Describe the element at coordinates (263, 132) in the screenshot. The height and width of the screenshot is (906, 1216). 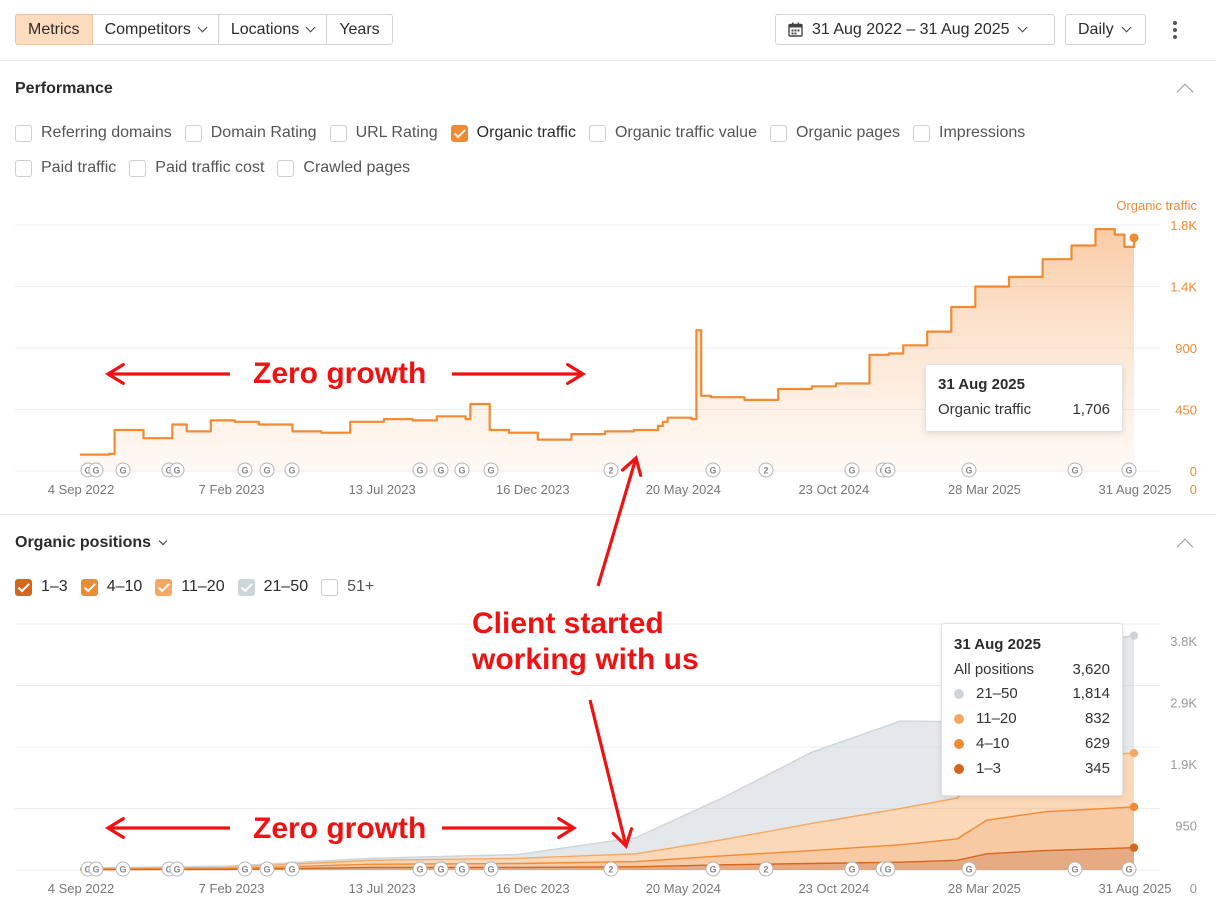
I see `checkbox-label: Domain Rating` at that location.